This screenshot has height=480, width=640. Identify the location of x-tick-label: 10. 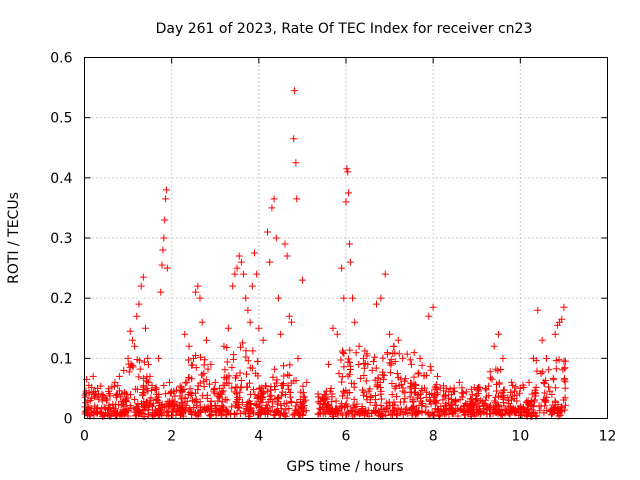
(520, 437).